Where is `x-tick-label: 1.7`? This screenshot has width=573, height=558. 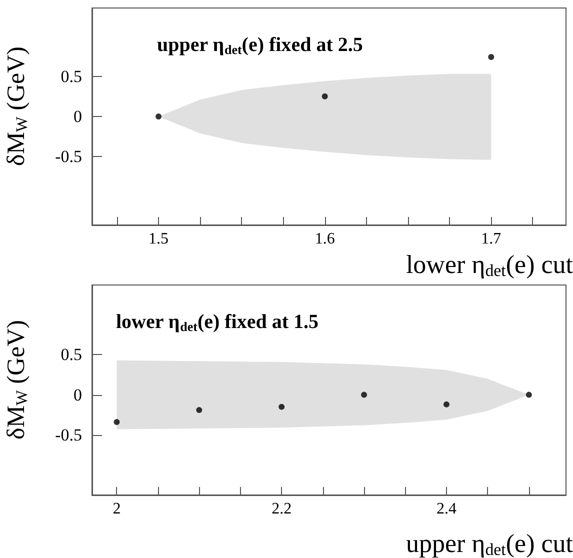
x-tick-label: 1.7 is located at coordinates (491, 239).